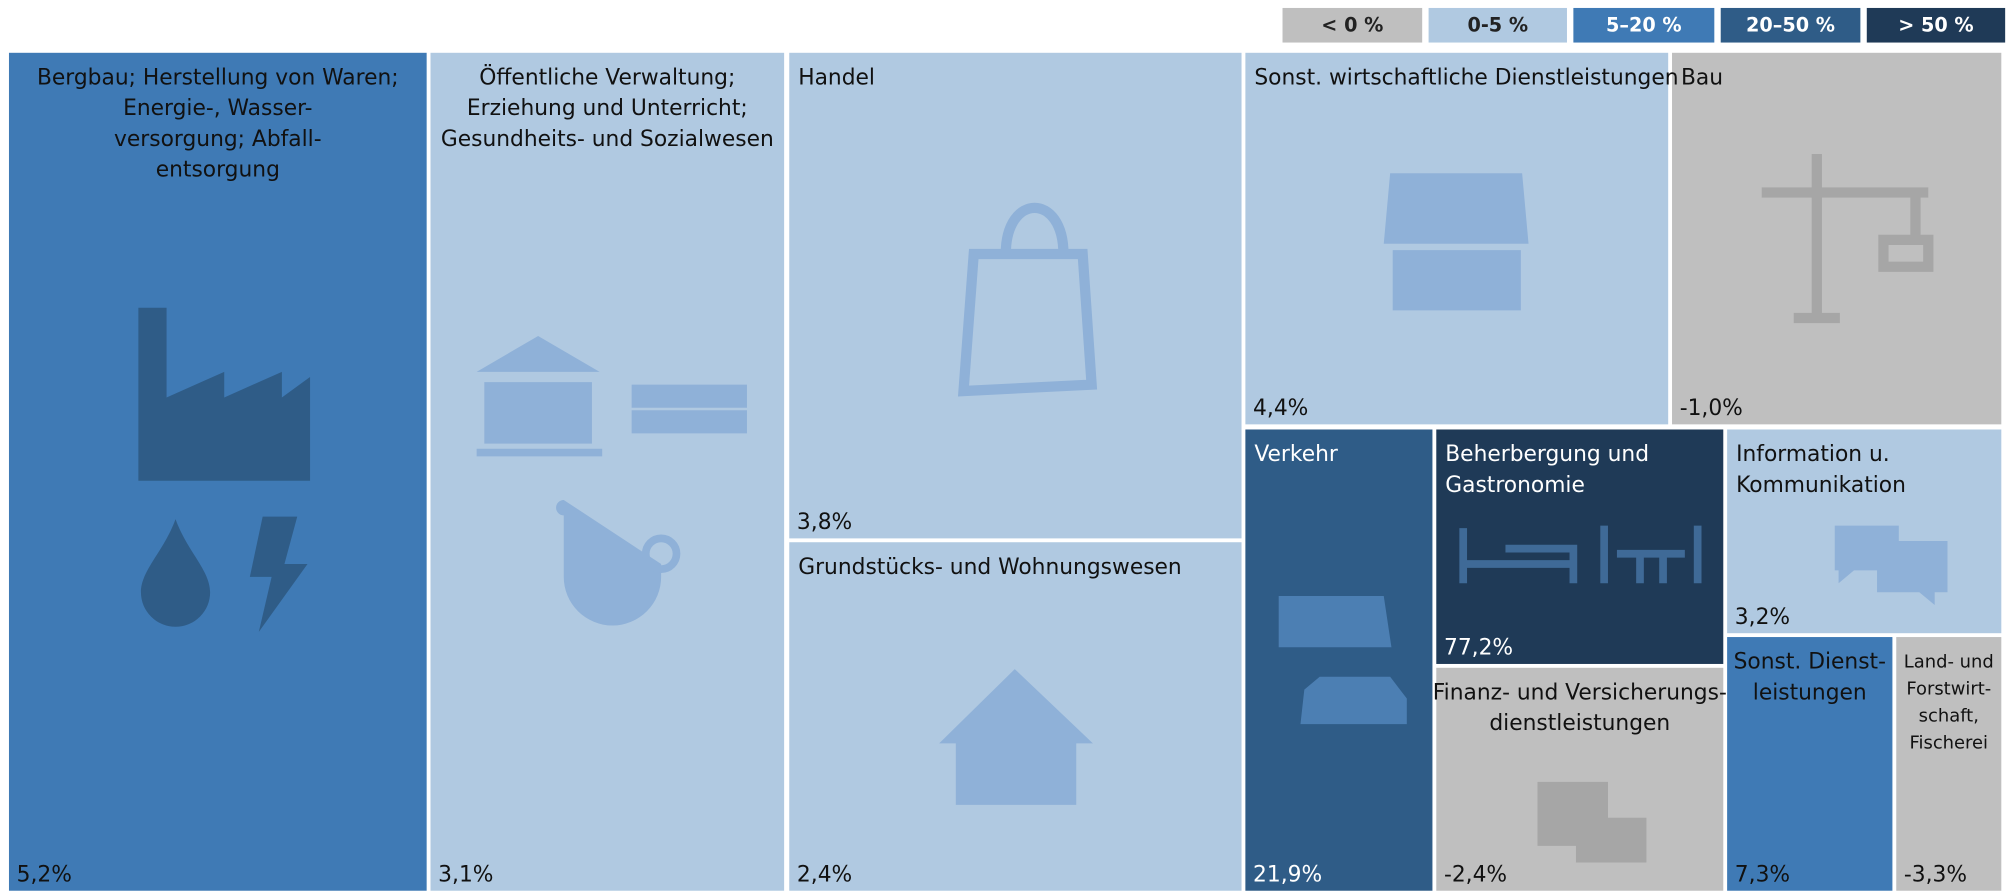 This screenshot has width=2009, height=891. I want to click on bolt-icon, so click(278, 574).